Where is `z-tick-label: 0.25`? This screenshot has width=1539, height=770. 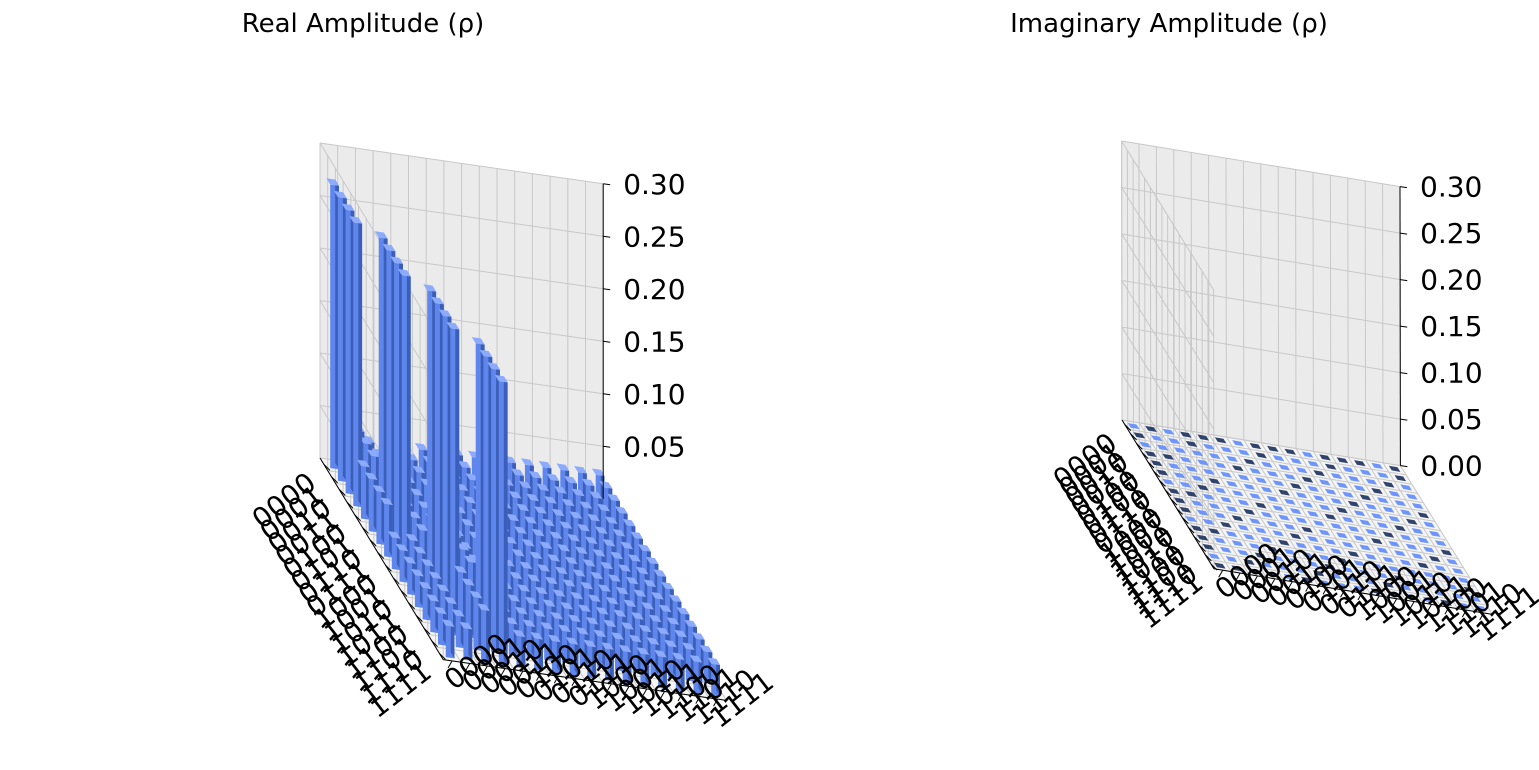
z-tick-label: 0.25 is located at coordinates (654, 236).